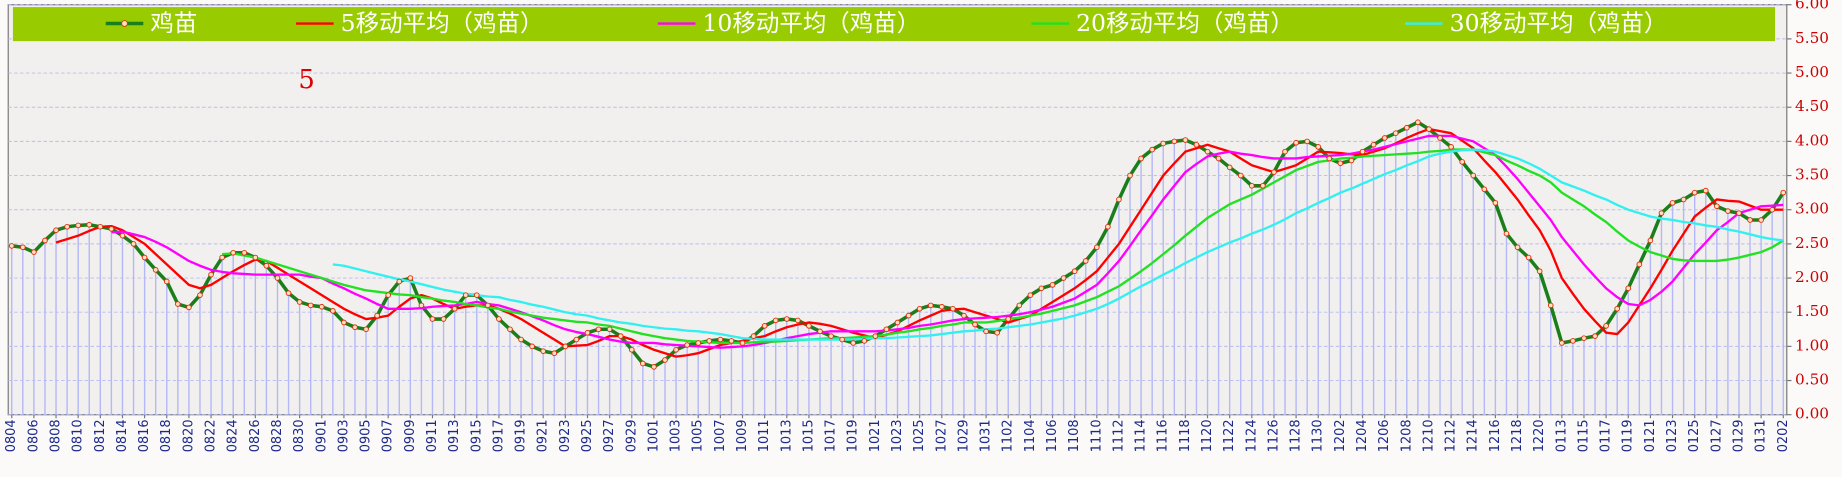 The height and width of the screenshot is (477, 1842). I want to click on x-tick-label: 0113, so click(1561, 435).